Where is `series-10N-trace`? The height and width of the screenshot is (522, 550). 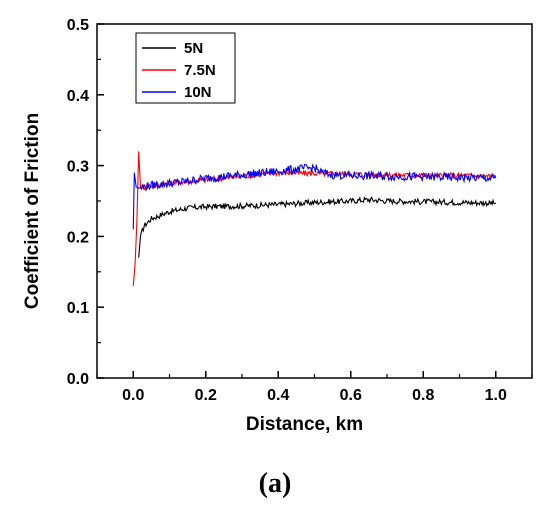
series-10N-trace is located at coordinates (314, 196).